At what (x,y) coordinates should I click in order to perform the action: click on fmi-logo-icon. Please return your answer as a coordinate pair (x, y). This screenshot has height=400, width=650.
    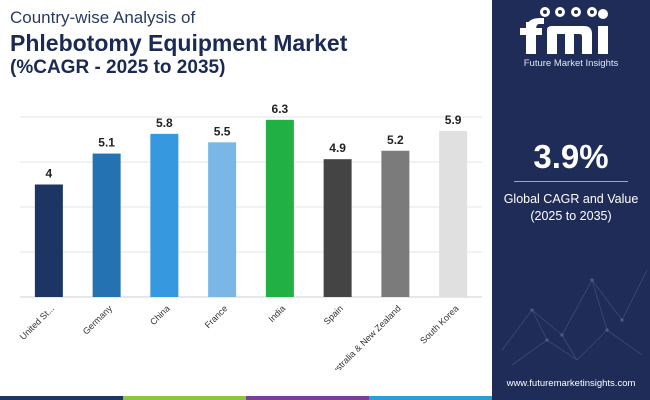
    Looking at the image, I should click on (564, 30).